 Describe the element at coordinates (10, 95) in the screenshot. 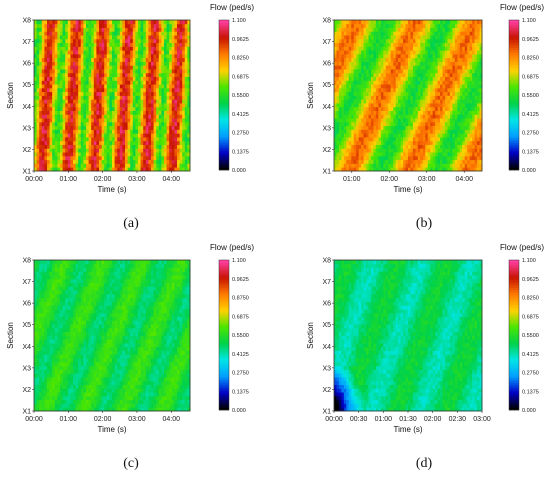

I see `y-axis-label: Section` at that location.